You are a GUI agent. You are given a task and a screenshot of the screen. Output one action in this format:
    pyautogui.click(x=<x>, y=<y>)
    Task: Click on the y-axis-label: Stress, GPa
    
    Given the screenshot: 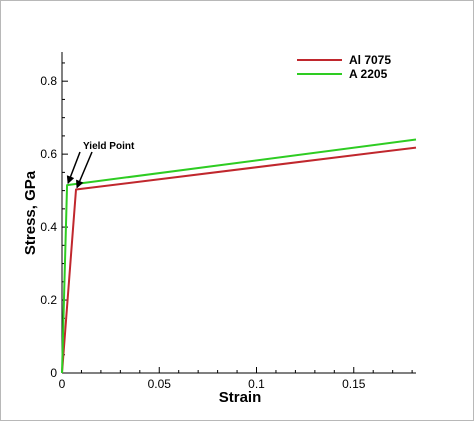 What is the action you would take?
    pyautogui.click(x=30, y=212)
    